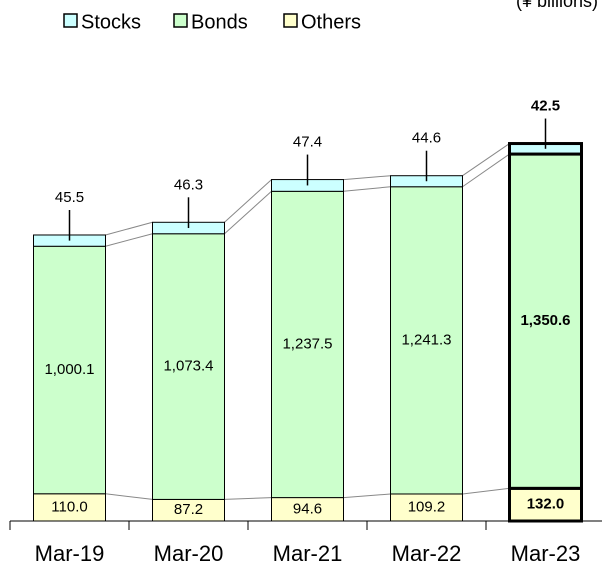  I want to click on data-label: 109.2, so click(427, 506).